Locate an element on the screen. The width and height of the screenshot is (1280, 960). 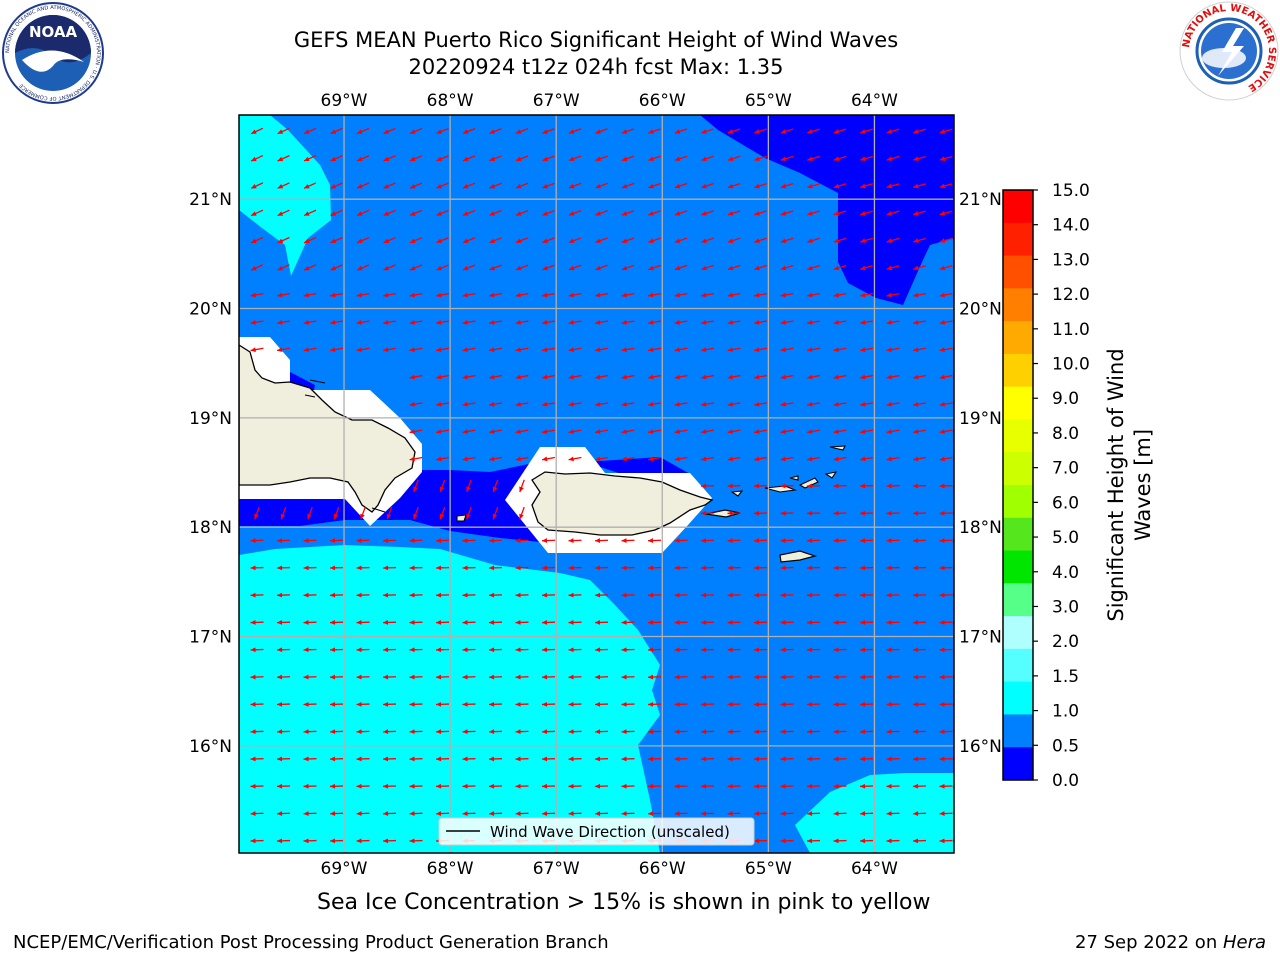
colorbar-tick-13: 2.0 is located at coordinates (1065, 642).